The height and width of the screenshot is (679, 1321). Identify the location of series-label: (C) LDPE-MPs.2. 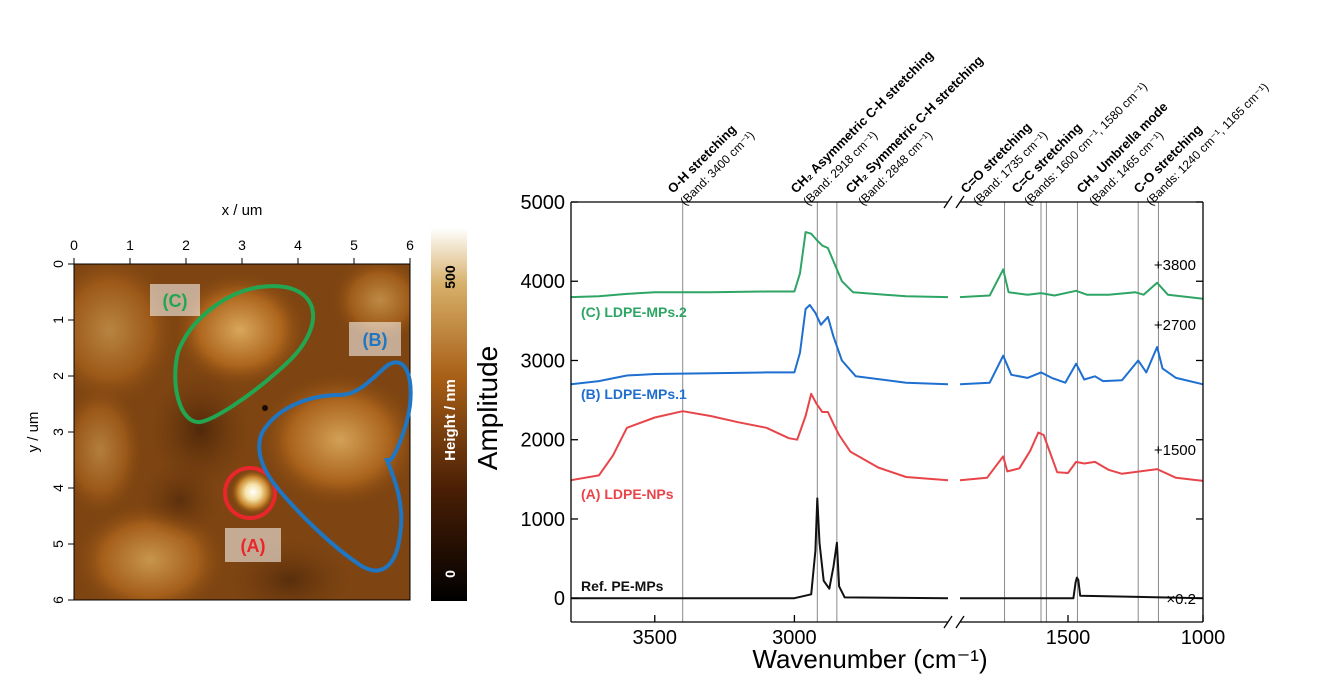
(634, 312).